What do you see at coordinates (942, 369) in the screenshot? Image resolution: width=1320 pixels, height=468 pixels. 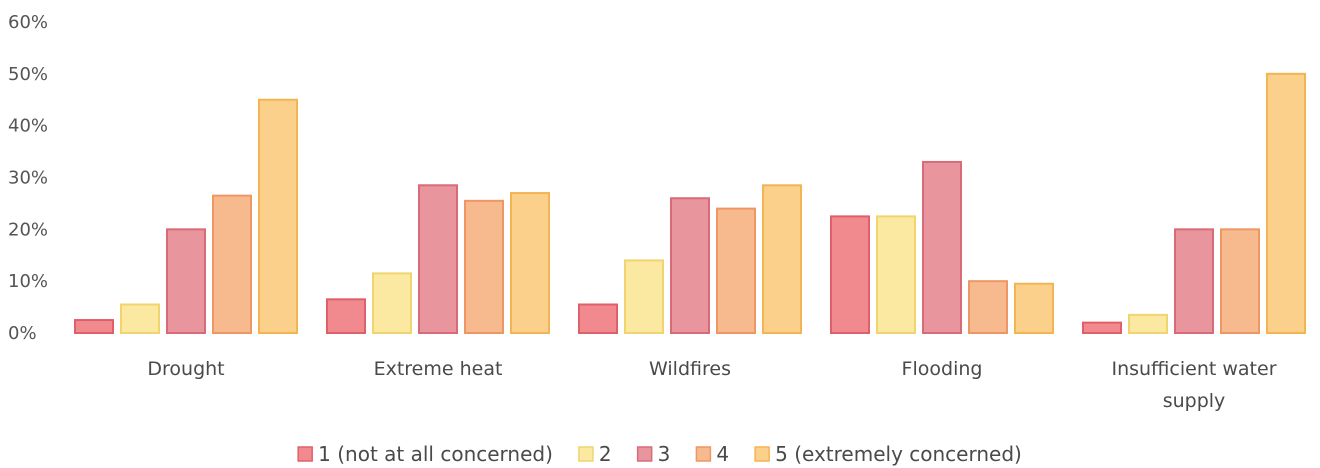 I see `x-category-label: Flooding` at bounding box center [942, 369].